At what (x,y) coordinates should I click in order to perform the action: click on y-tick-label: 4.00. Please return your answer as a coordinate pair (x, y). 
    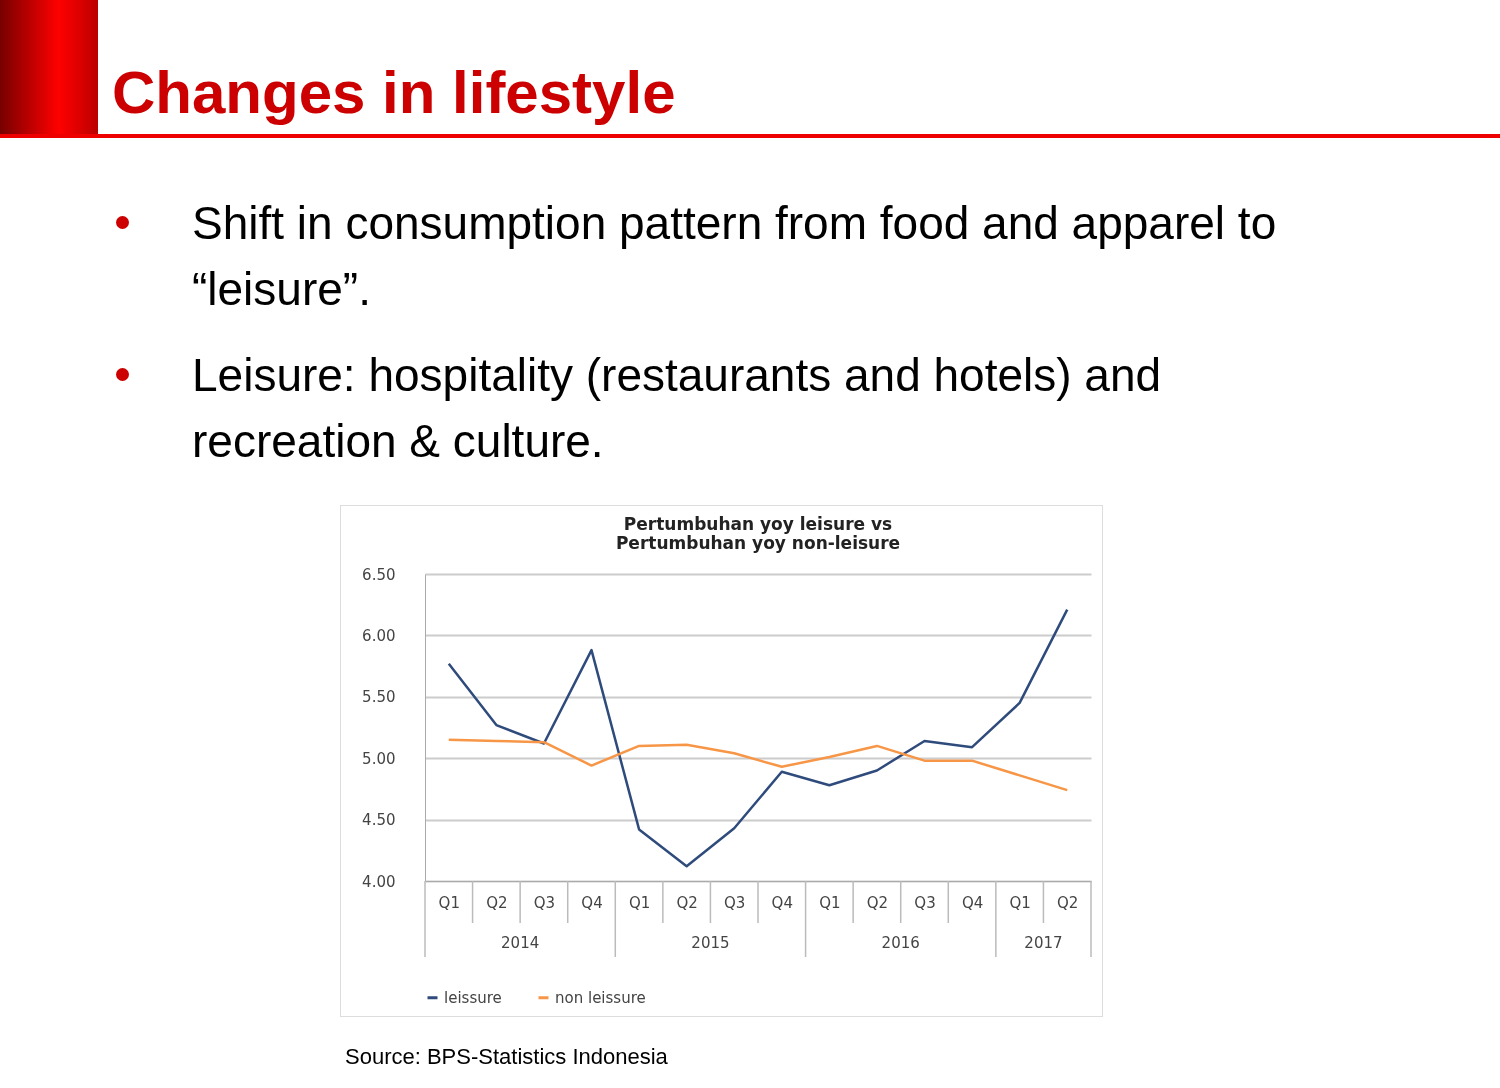
    Looking at the image, I should click on (379, 881).